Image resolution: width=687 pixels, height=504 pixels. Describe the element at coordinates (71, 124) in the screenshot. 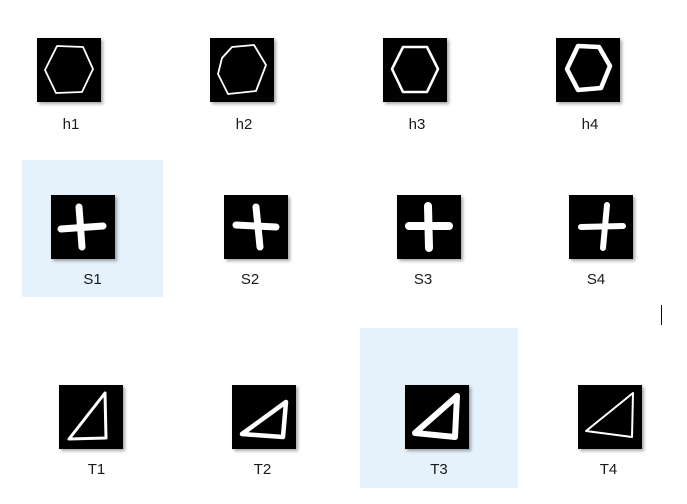

I see `file-name: h1` at that location.